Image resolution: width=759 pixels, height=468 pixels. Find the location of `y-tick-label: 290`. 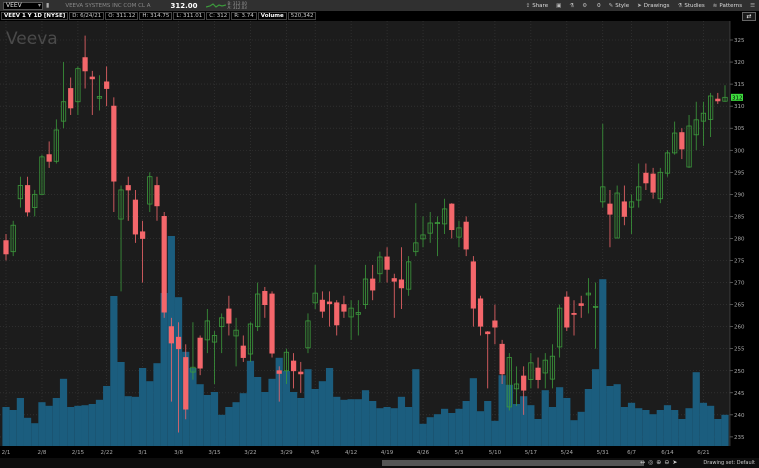

y-tick-label: 290 is located at coordinates (739, 195).